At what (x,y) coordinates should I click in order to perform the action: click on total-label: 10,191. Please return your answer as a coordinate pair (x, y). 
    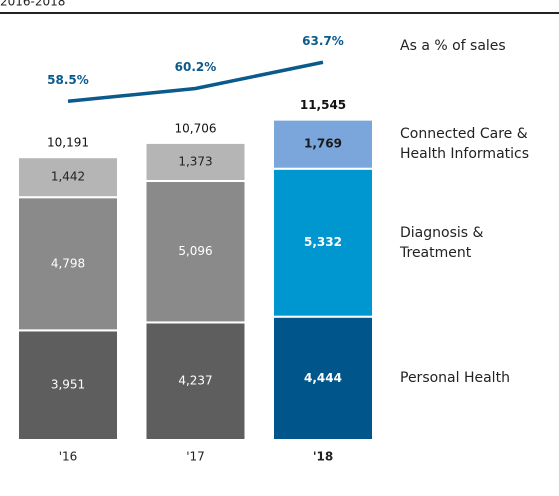
    Looking at the image, I should click on (68, 143).